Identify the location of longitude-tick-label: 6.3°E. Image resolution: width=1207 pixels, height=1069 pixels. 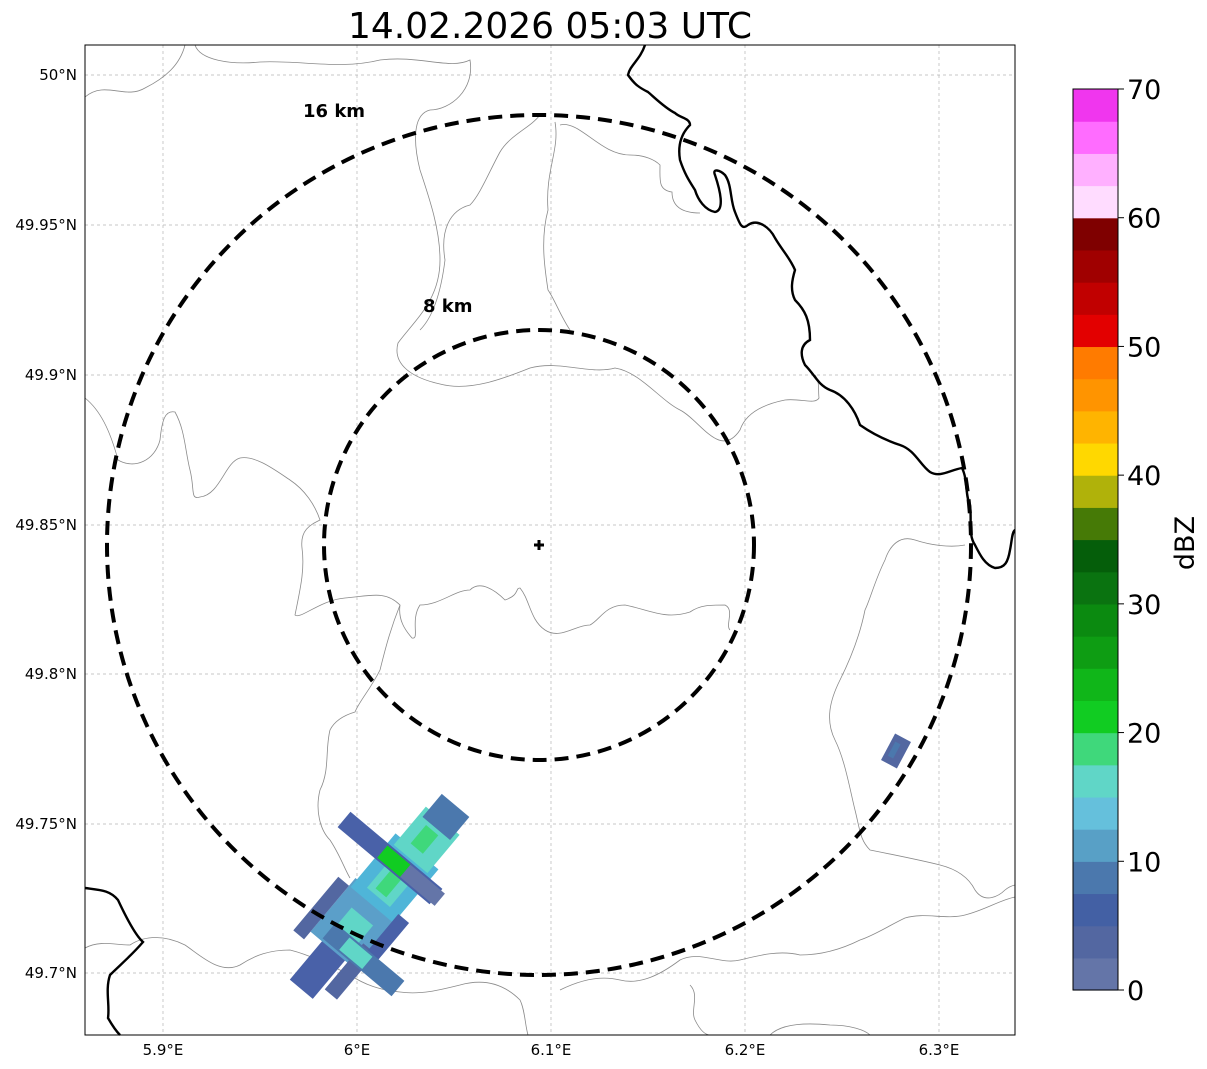
(939, 1050).